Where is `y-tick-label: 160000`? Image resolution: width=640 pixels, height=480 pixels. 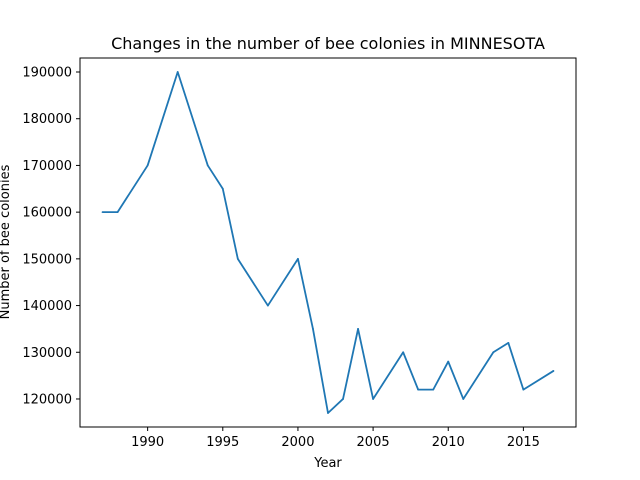
y-tick-label: 160000 is located at coordinates (47, 213).